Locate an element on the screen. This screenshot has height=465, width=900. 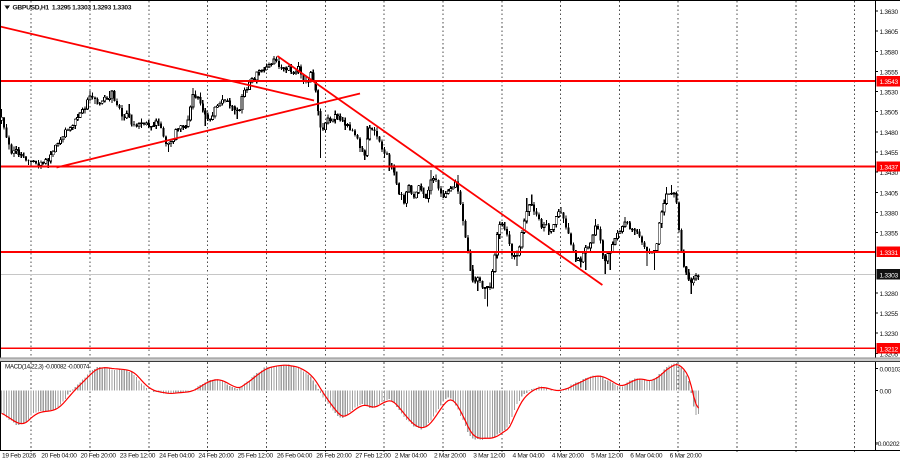
svg-text: 1.3605 is located at coordinates (889, 32).